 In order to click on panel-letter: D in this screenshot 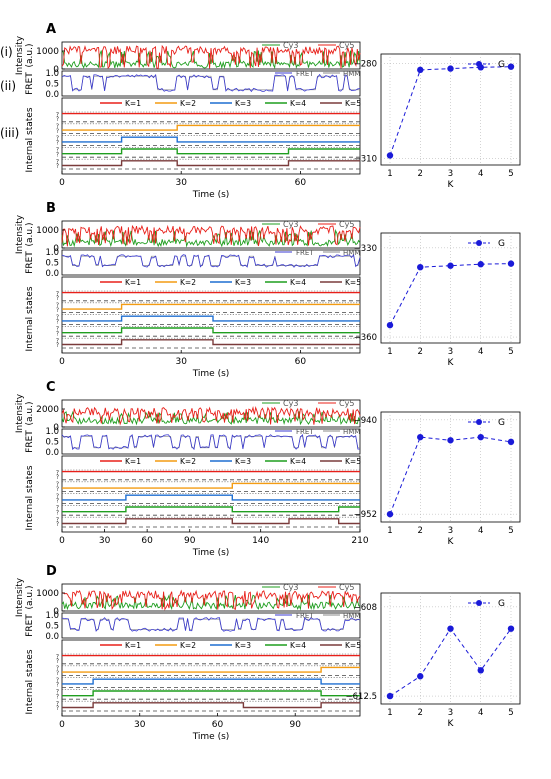, I will do `click(51, 571)`.